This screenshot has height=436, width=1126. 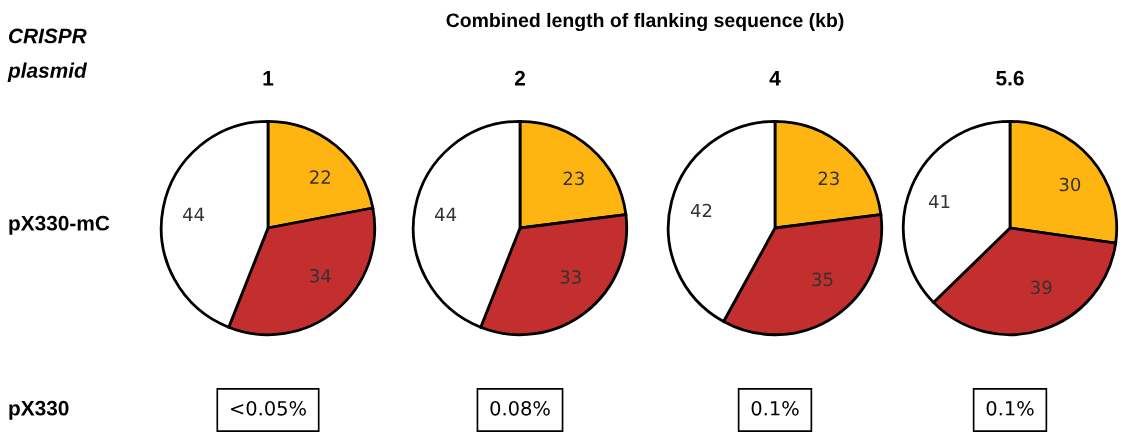 What do you see at coordinates (570, 277) in the screenshot?
I see `data-label: 33` at bounding box center [570, 277].